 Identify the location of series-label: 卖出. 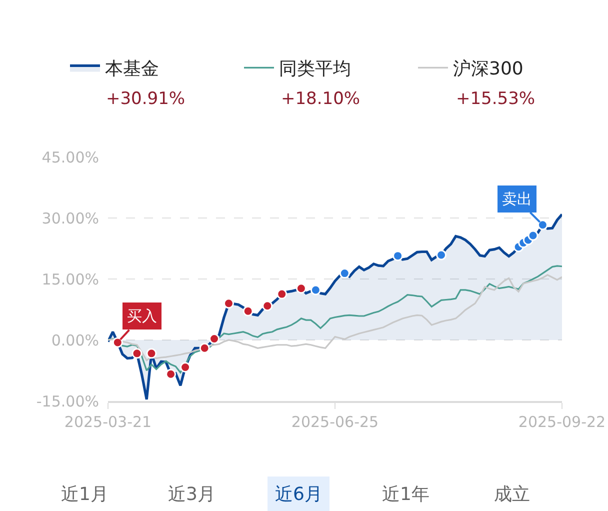
(517, 199).